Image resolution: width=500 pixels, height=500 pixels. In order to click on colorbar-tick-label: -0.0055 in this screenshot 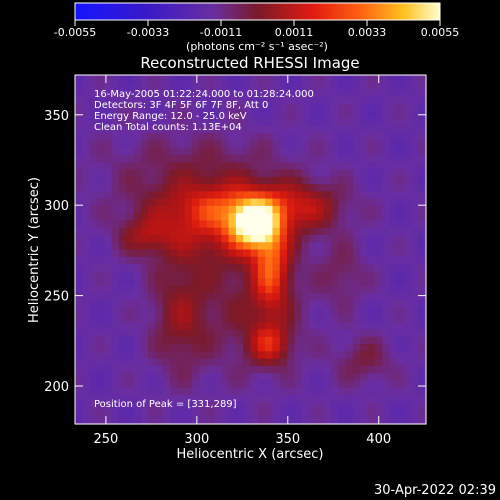, I will do `click(75, 32)`.